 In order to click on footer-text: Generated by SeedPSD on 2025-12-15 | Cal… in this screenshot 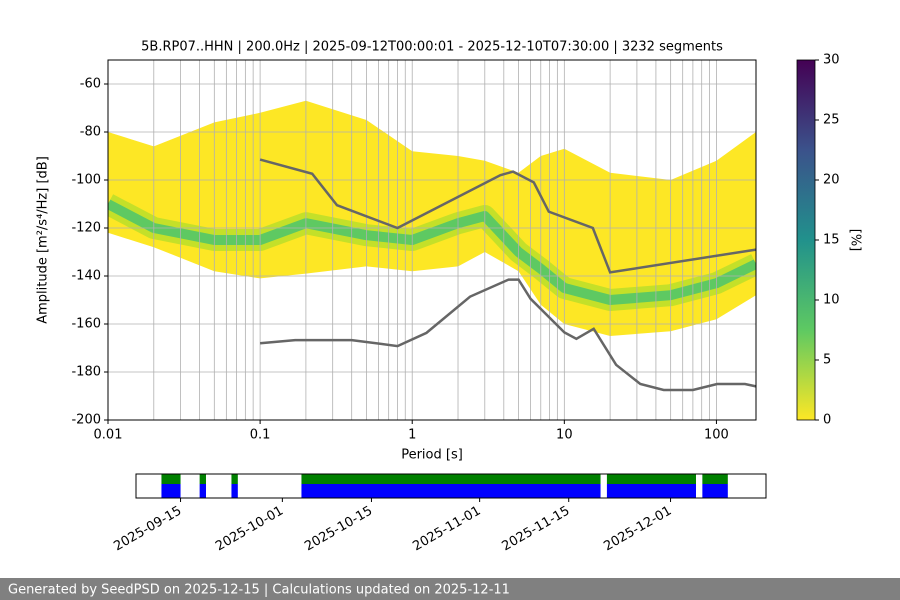, I will do `click(259, 590)`.